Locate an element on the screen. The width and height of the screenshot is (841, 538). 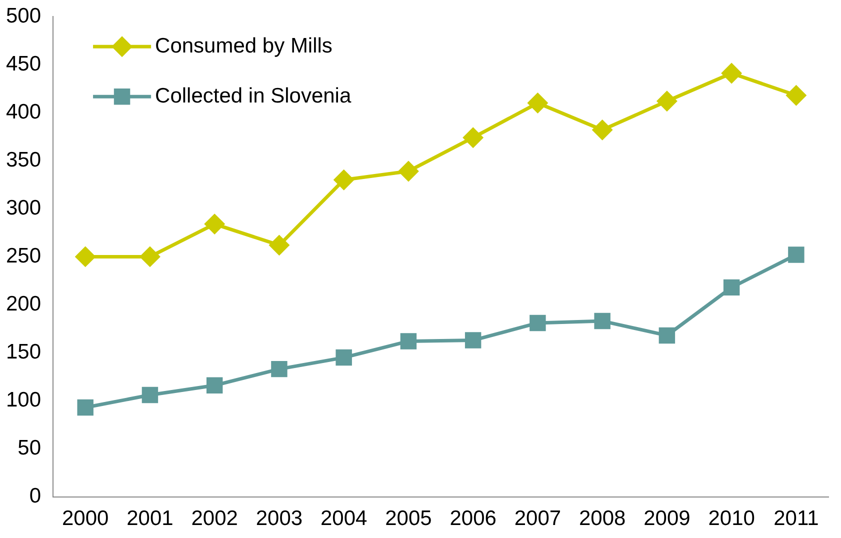
x-tick-label: 2011 is located at coordinates (796, 518).